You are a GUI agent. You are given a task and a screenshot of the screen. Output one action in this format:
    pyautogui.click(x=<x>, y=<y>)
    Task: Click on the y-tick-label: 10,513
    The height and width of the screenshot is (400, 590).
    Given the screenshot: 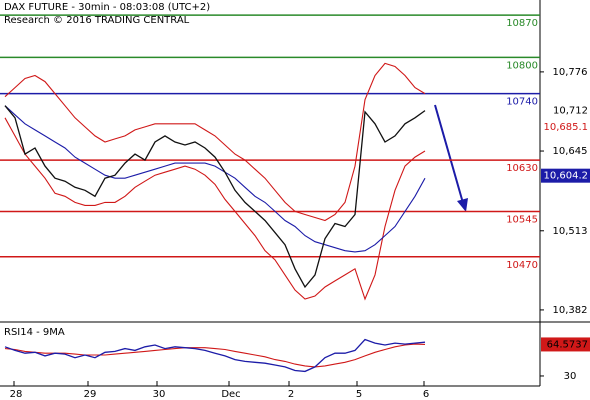 What is the action you would take?
    pyautogui.click(x=570, y=231)
    